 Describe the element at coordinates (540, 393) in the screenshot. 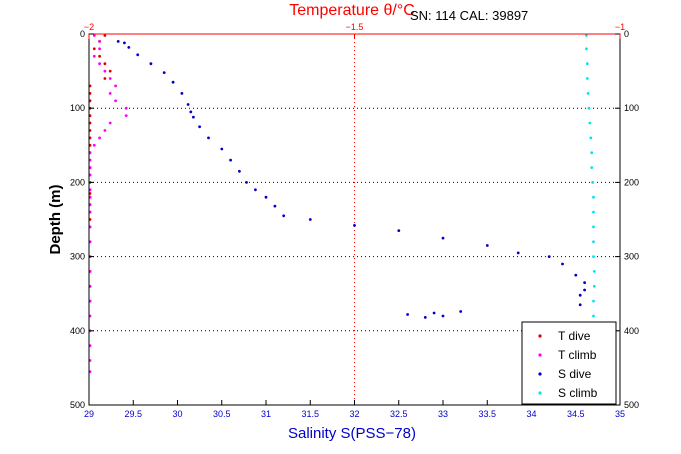

I see `legend-marker-s-climb` at that location.